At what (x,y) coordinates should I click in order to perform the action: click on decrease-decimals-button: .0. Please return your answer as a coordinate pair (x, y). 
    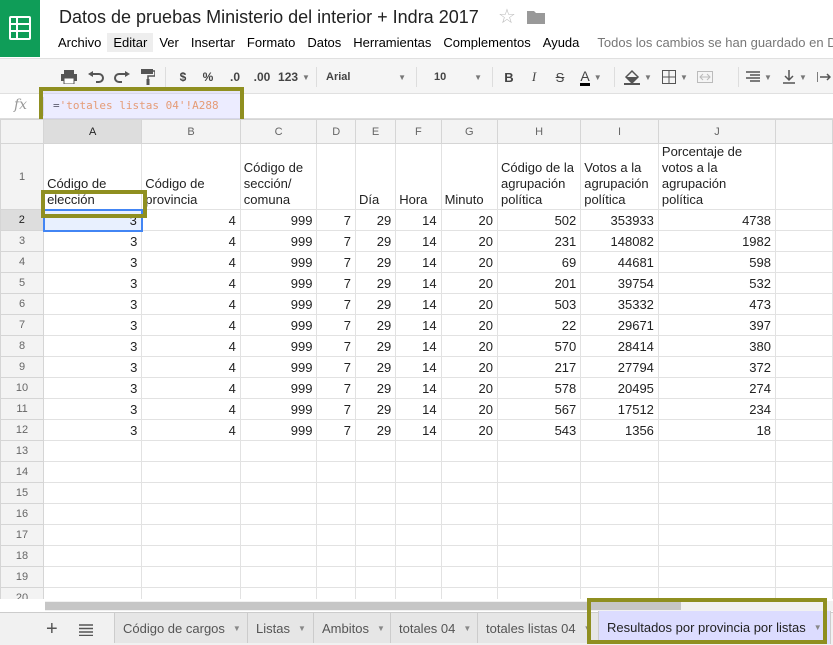
    Looking at the image, I should click on (234, 77).